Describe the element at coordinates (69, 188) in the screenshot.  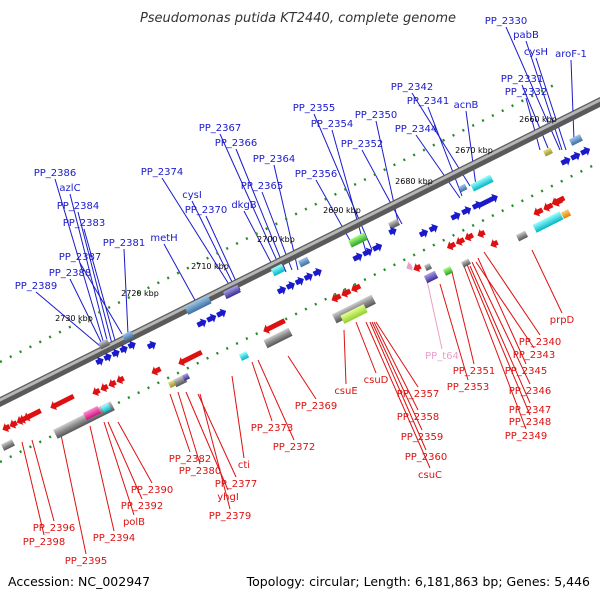
I see `forward-gene-label: azlC` at that location.